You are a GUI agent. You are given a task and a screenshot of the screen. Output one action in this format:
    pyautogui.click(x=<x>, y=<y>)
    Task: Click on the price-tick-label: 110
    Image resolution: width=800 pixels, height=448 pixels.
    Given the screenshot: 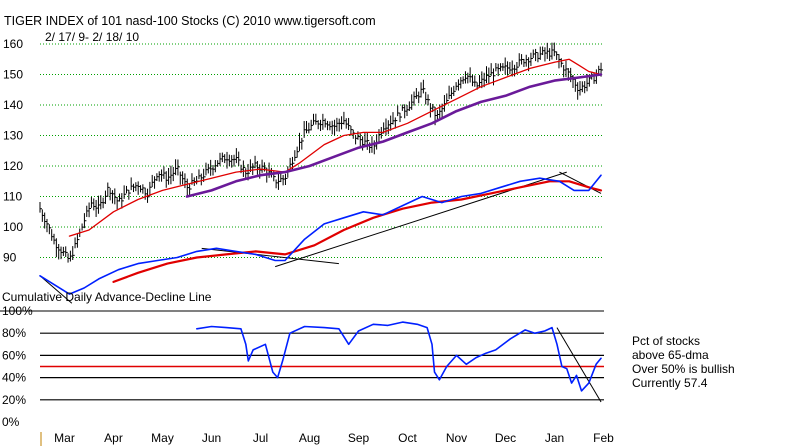 What is the action you would take?
    pyautogui.click(x=12, y=197)
    